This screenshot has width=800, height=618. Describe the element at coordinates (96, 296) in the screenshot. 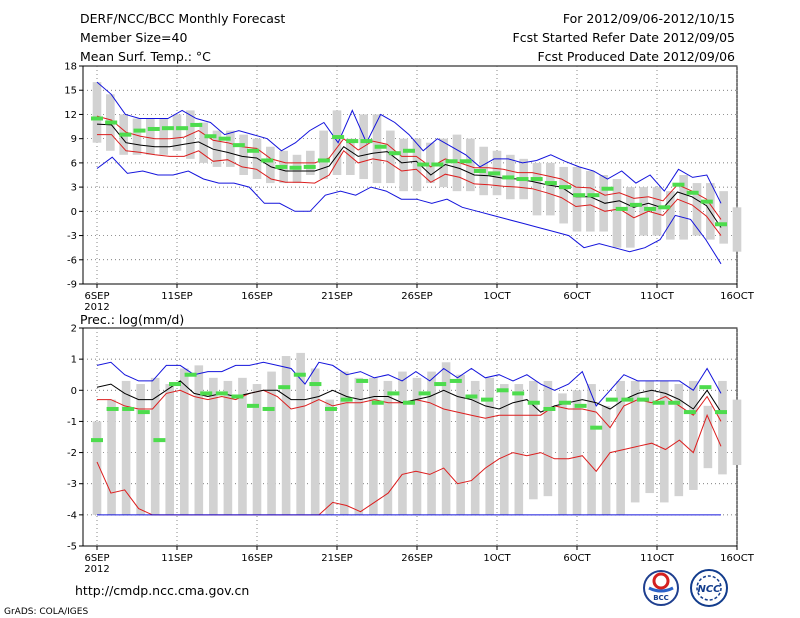

I see `x-tick-label: 6SEP` at that location.